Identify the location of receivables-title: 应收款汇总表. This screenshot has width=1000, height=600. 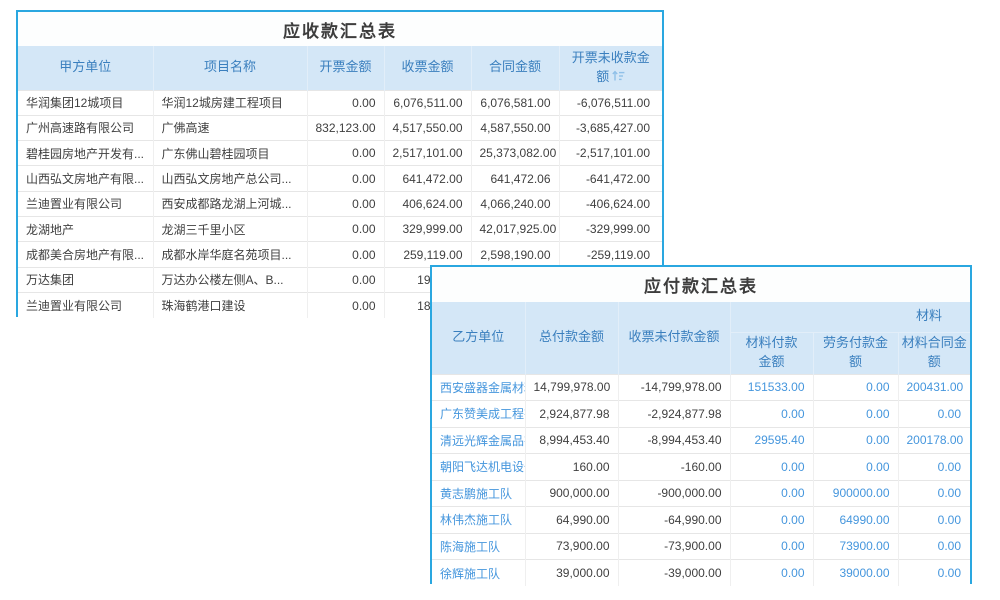
(340, 29).